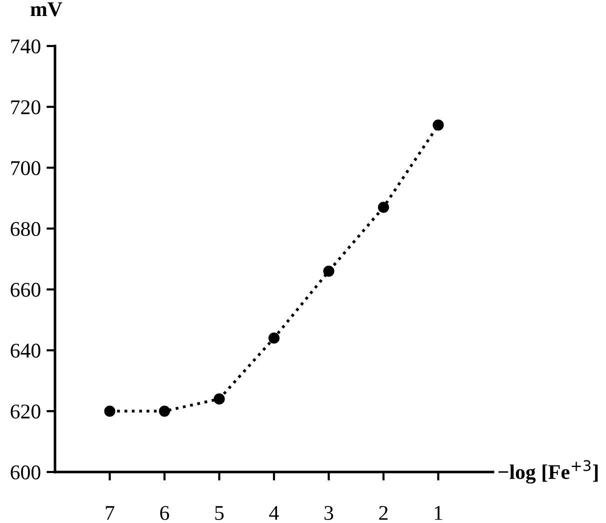  I want to click on x-tick-label: 6, so click(165, 513).